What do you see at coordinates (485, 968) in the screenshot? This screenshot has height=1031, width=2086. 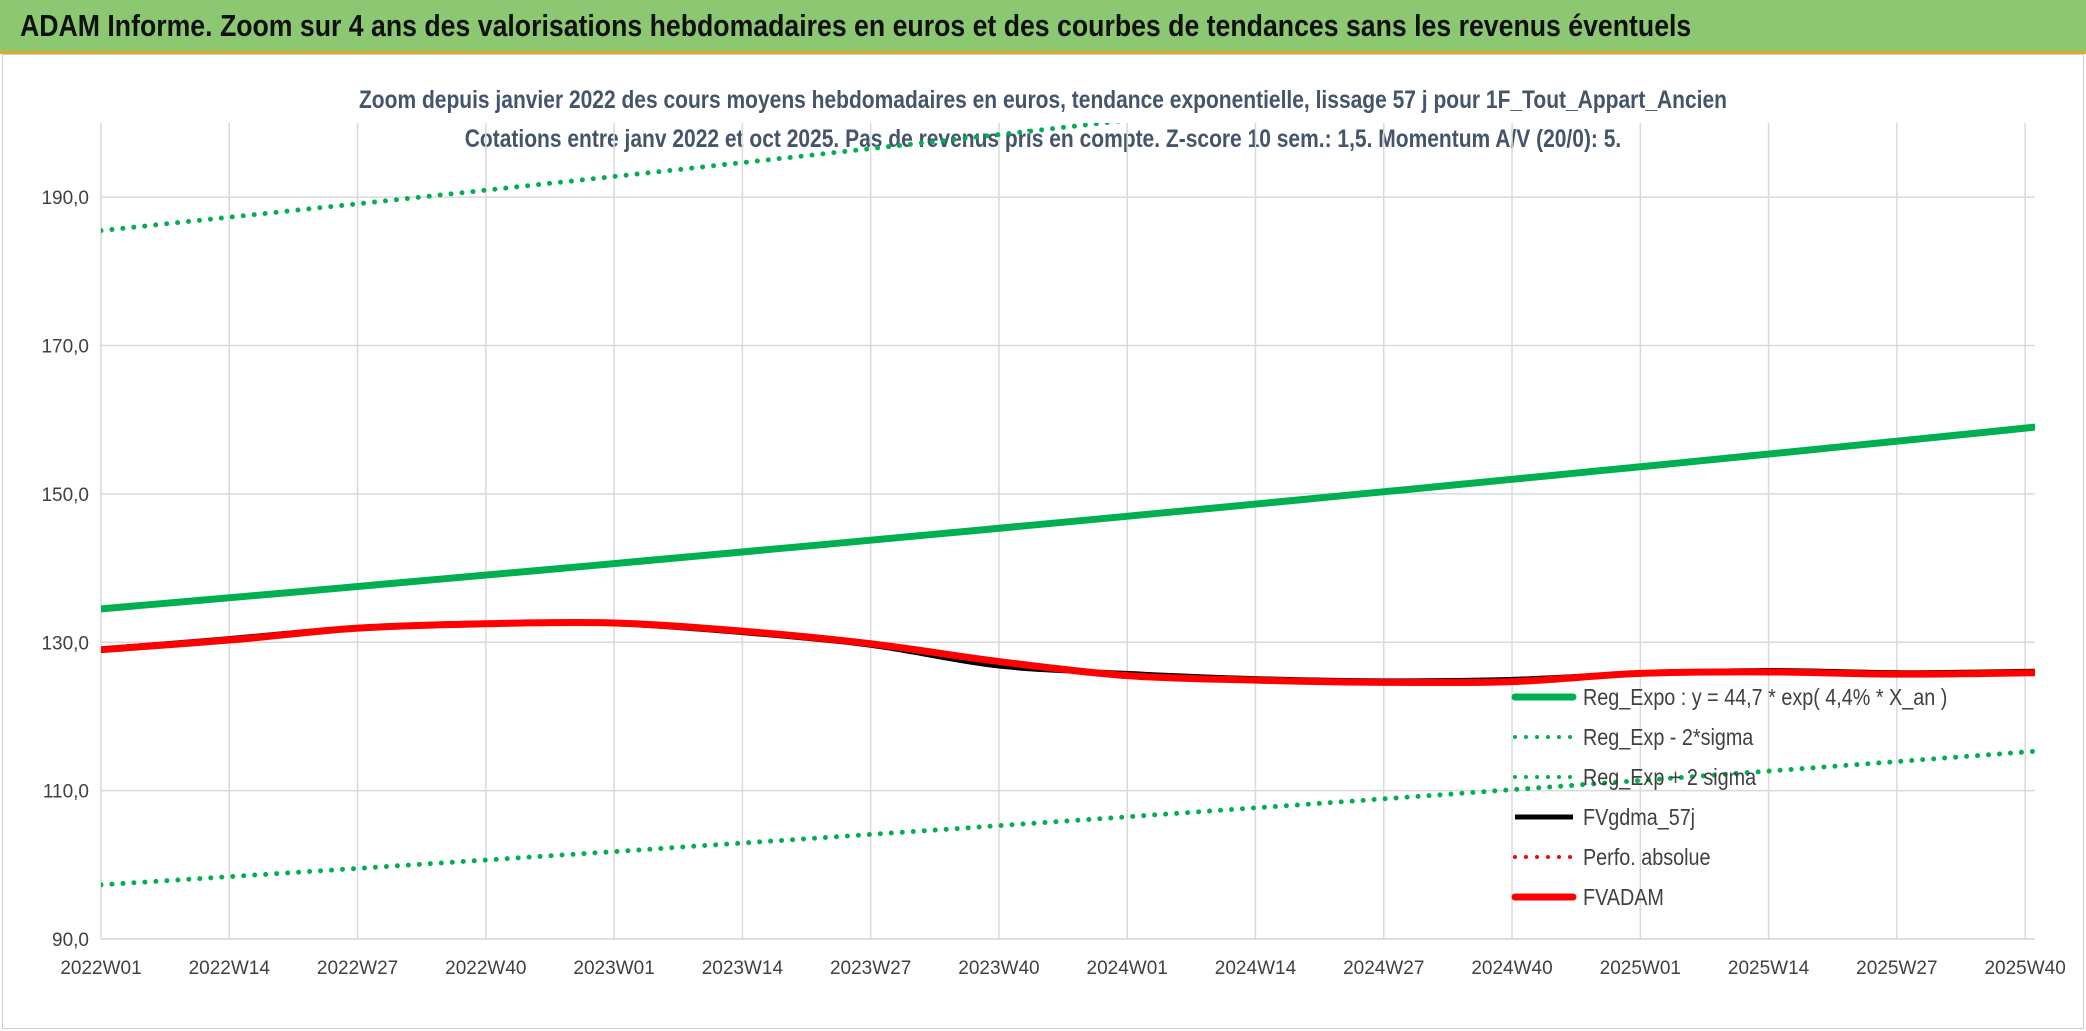 I see `x-tick-label: 2022W40` at bounding box center [485, 968].